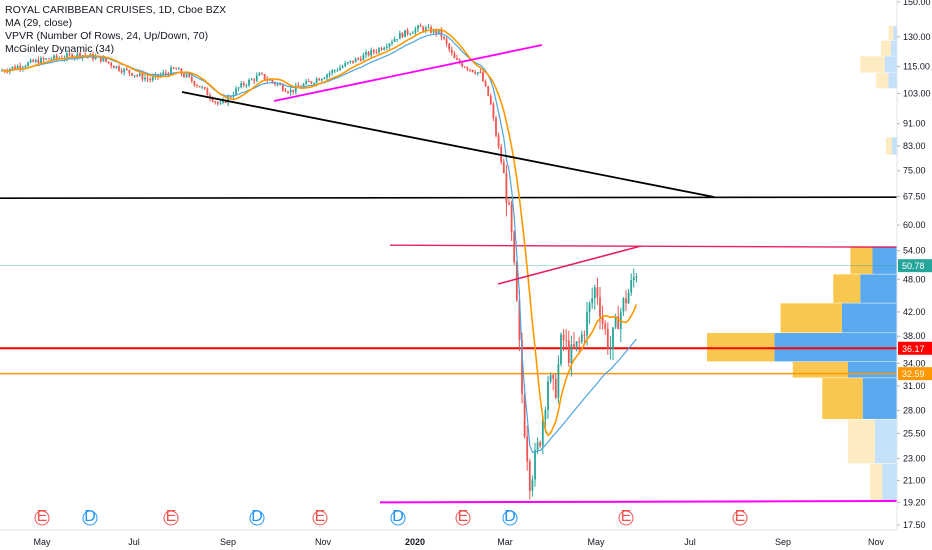 This screenshot has height=550, width=932. What do you see at coordinates (914, 525) in the screenshot?
I see `y-tick-label: 17.50` at bounding box center [914, 525].